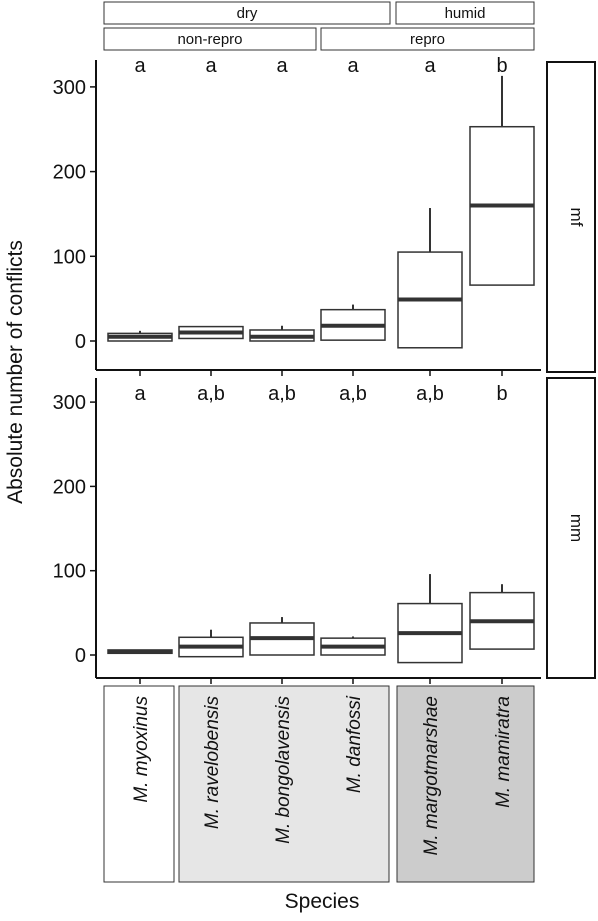  Describe the element at coordinates (353, 519) in the screenshot. I see `box-m-danfossi: a,b` at that location.